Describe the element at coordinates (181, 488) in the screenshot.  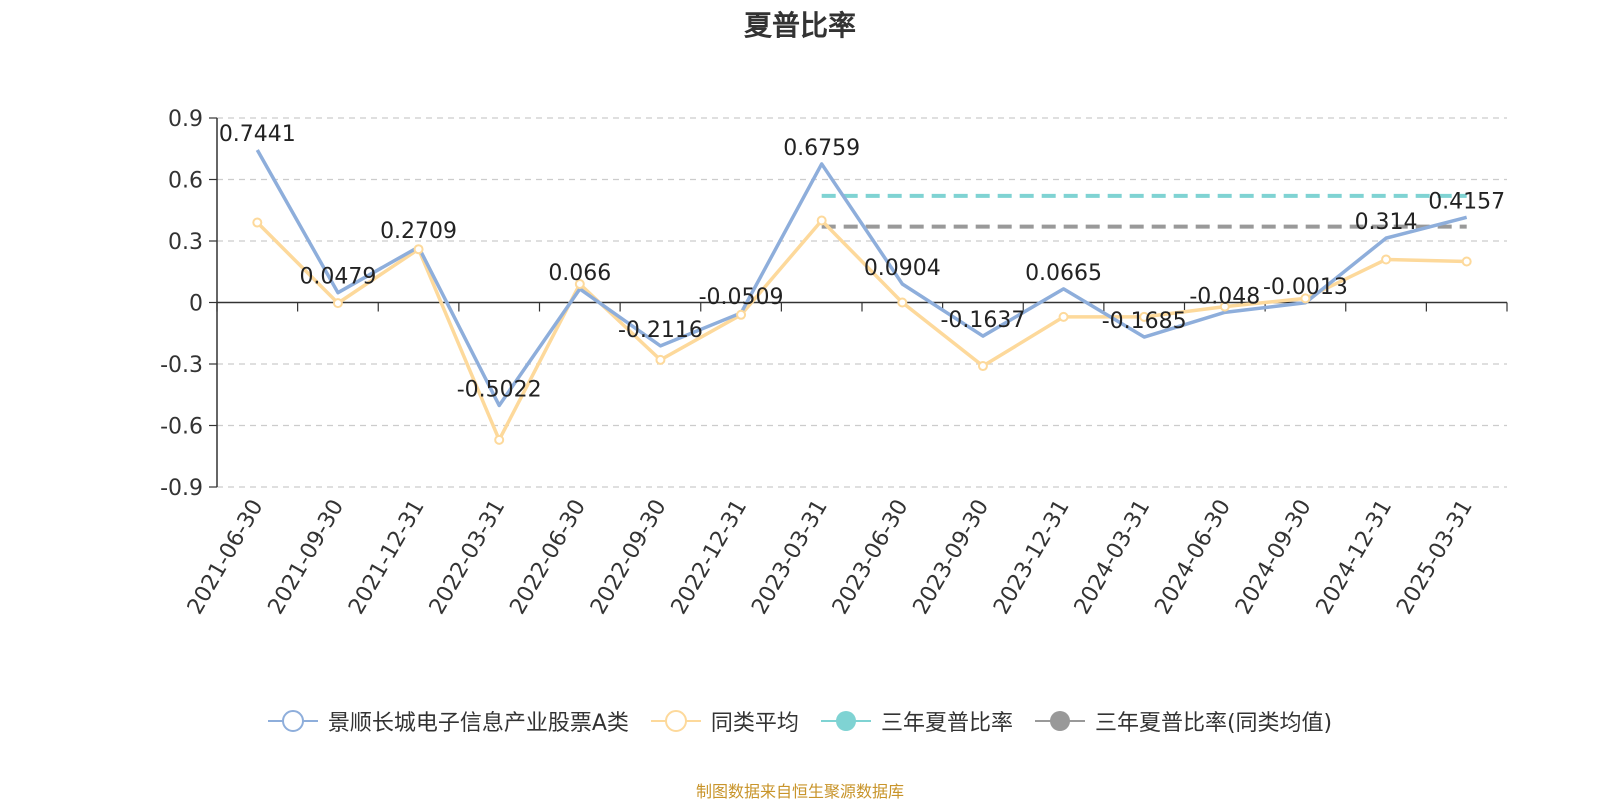
I see `y-tick-label: -0.9` at that location.